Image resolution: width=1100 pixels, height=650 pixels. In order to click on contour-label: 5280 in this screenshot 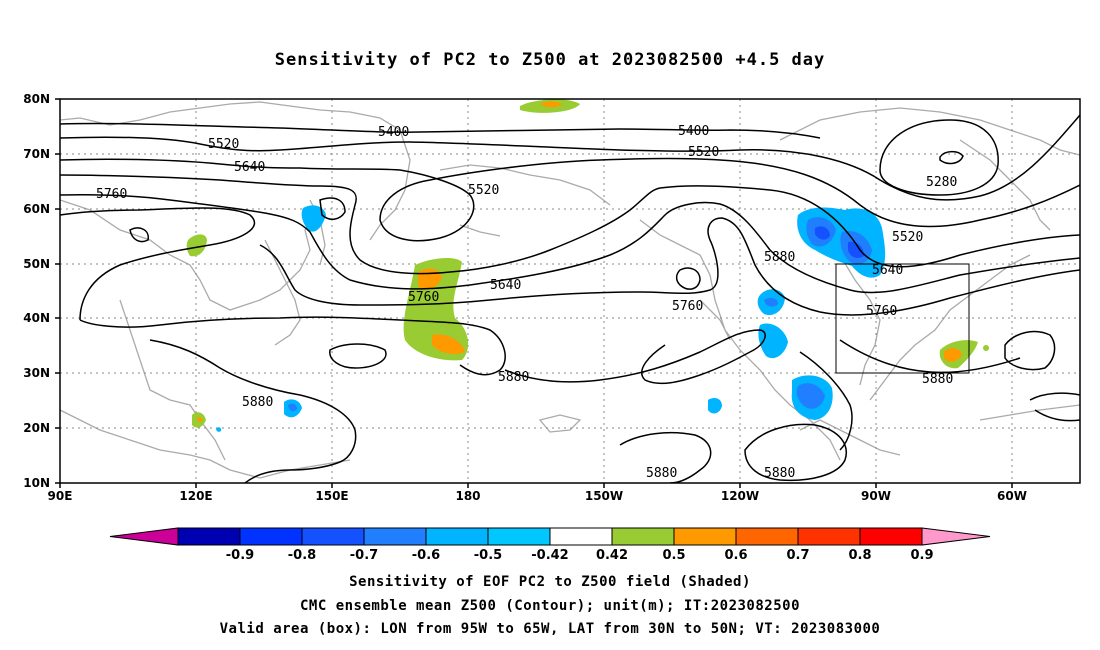, I will do `click(941, 182)`.